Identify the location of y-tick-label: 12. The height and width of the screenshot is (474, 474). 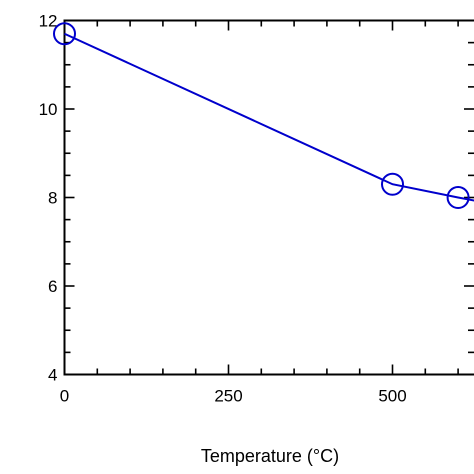
(48, 21).